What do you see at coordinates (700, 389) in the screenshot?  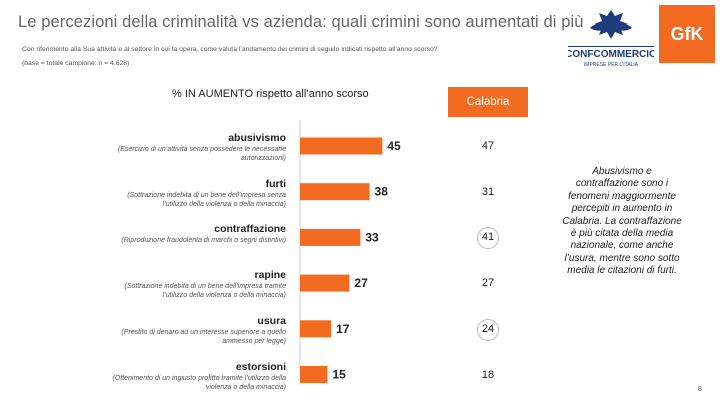 I see `page-number: 8` at bounding box center [700, 389].